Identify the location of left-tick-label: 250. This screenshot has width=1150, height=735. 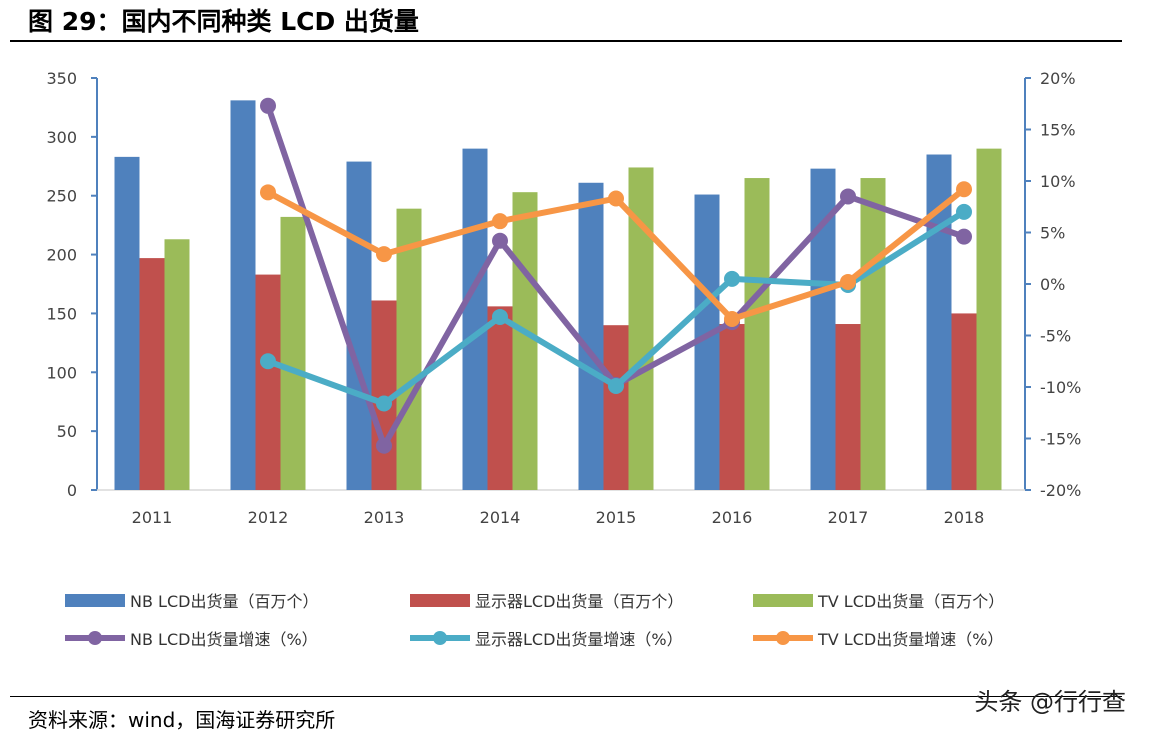
(61, 196).